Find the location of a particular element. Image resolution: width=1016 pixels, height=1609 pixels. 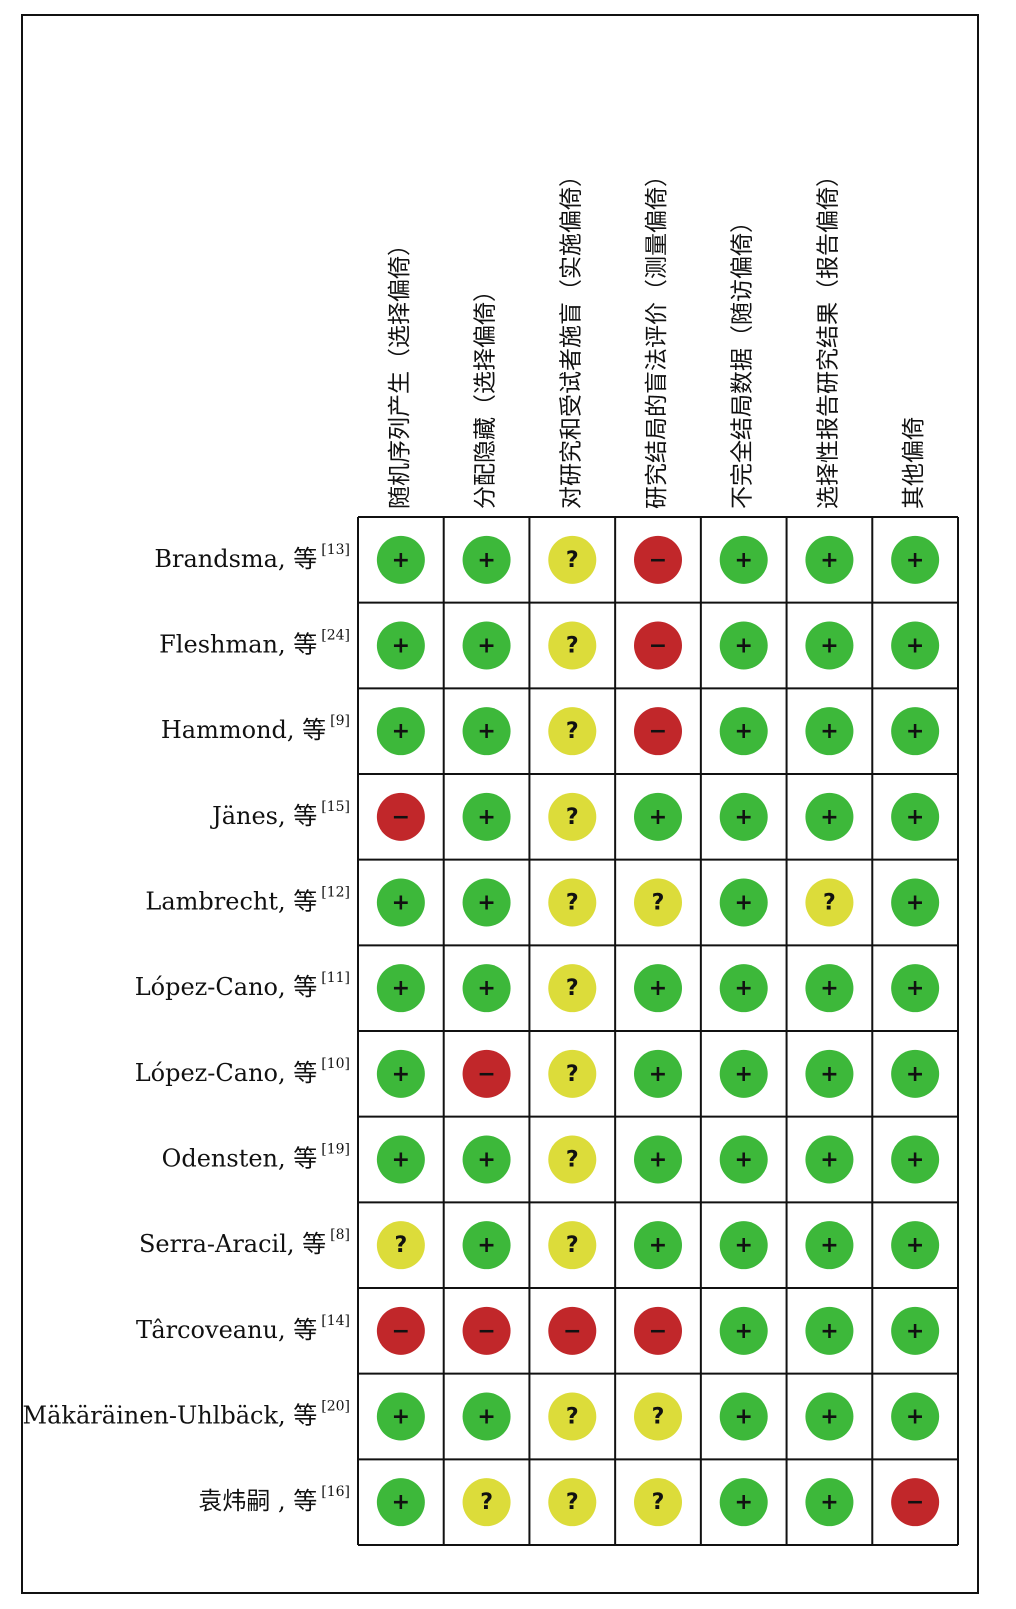

study-name: Brandsma, 等 is located at coordinates (235, 558).